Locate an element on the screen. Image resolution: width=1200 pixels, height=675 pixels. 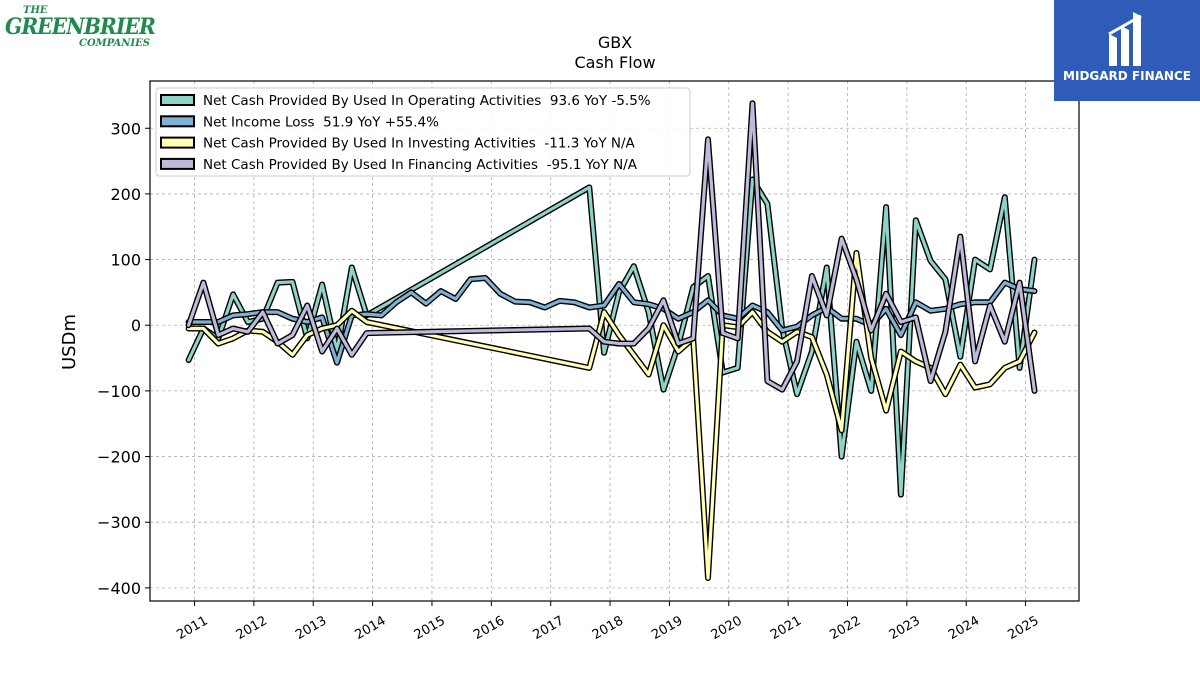
x-tick-label: 2014 is located at coordinates (370, 628).